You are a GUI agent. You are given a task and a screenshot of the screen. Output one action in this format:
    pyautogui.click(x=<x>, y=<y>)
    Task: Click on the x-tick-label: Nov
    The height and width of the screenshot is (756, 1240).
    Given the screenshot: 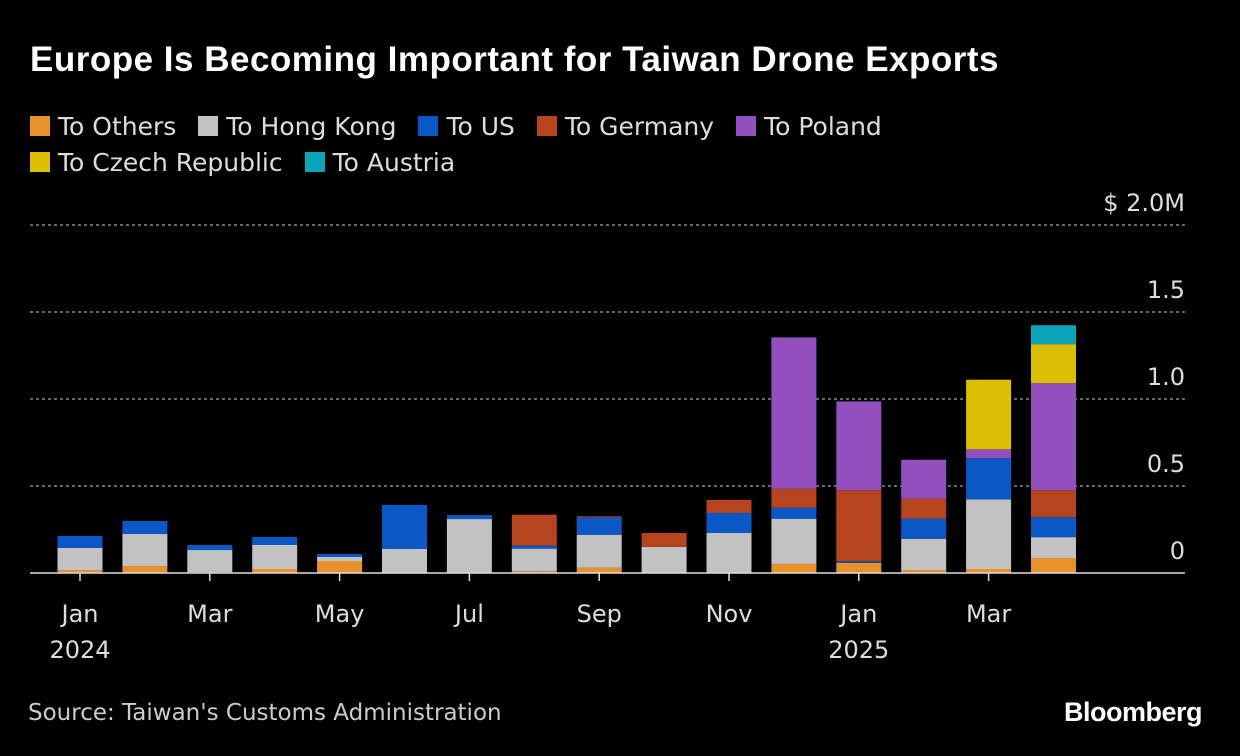 What is the action you would take?
    pyautogui.click(x=729, y=614)
    